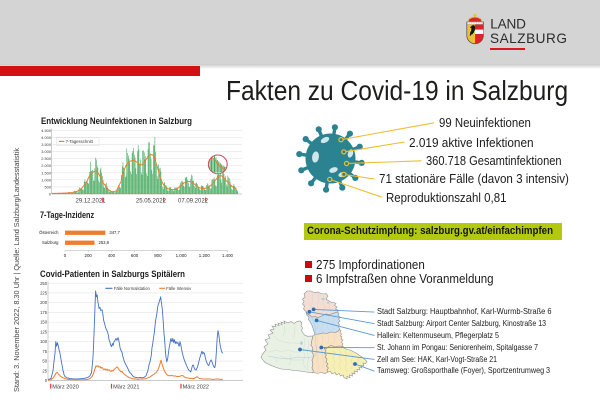 The width and height of the screenshot is (600, 400). What do you see at coordinates (44, 322) in the screenshot?
I see `svg-text: 150` at bounding box center [44, 322].